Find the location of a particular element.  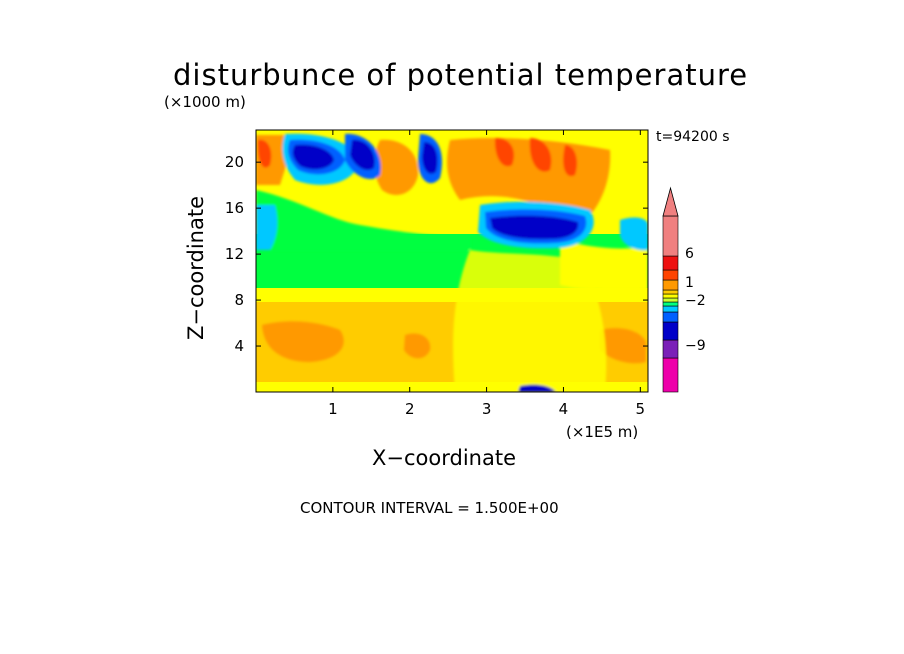

x-axis-unit: (×1E5 m) is located at coordinates (602, 432).